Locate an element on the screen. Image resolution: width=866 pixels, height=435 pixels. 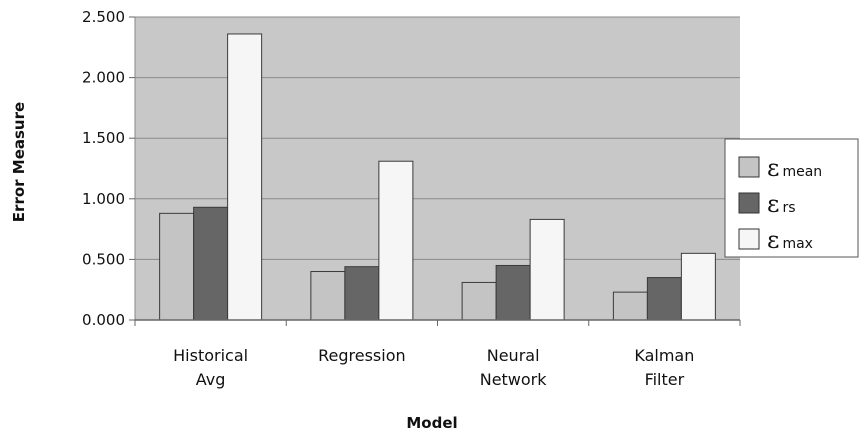
y-tick-label: 0.000 is located at coordinates (103, 320).